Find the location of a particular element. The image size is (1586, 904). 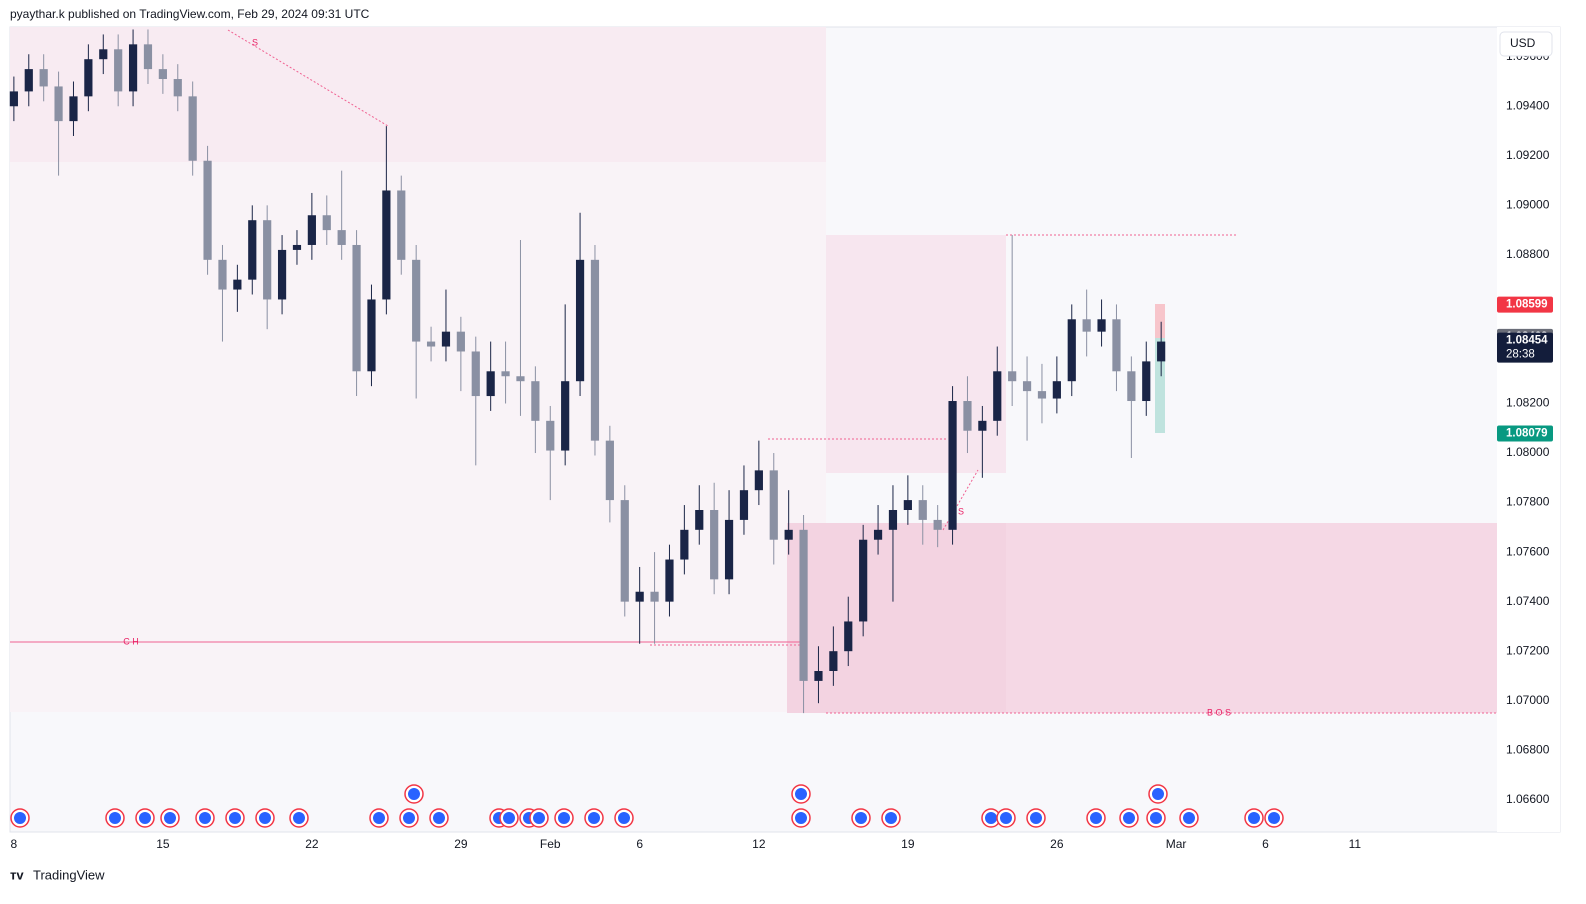

x-tick-label: Mar is located at coordinates (1176, 844).